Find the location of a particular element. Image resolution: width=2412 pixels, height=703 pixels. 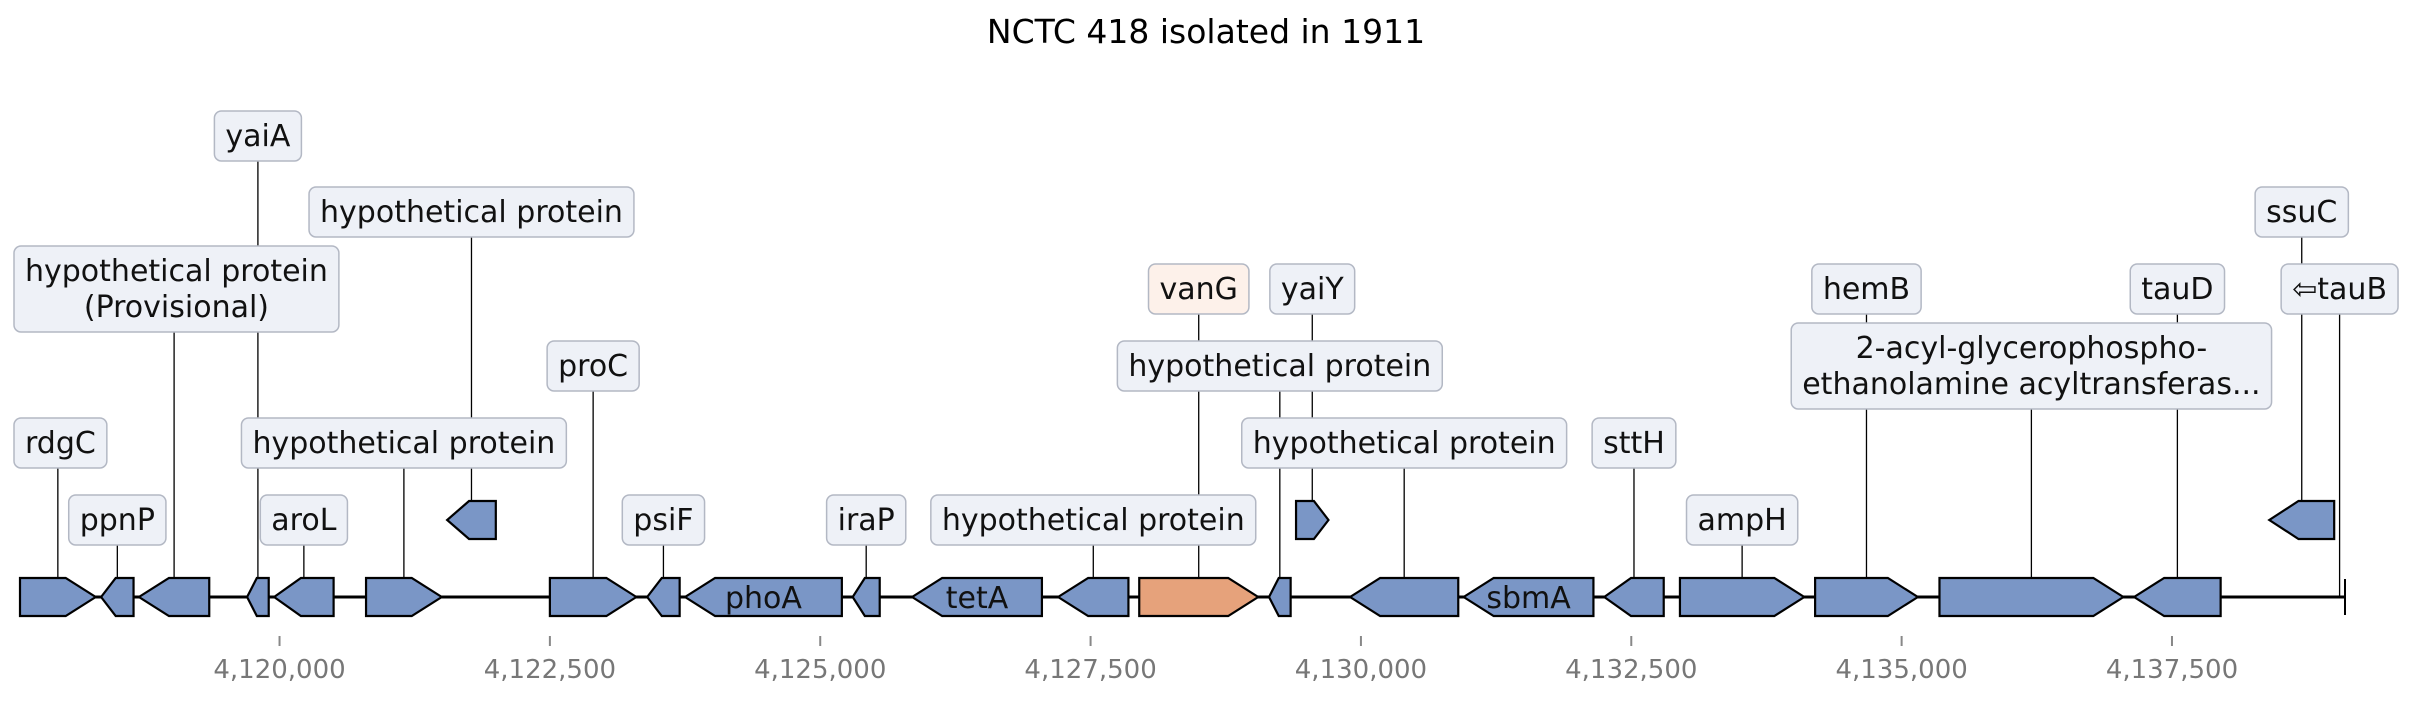

gene-label: yaiA is located at coordinates (257, 136).